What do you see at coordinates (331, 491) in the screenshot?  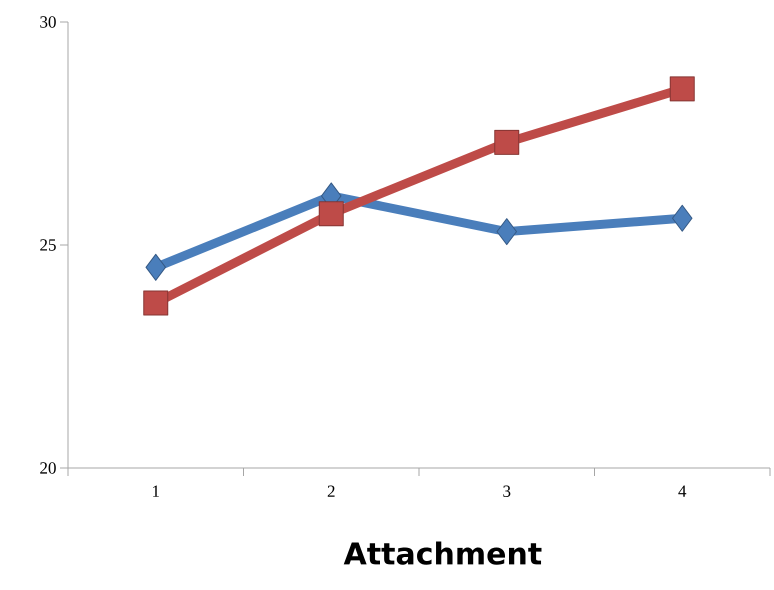 I see `x-tick-label: 2` at bounding box center [331, 491].